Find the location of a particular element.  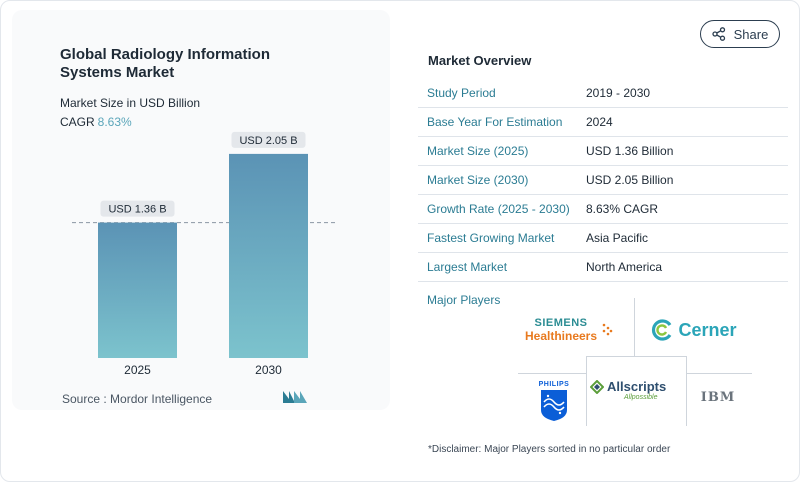

overview-row: Market Size (2030) USD 2.05 Billion is located at coordinates (603, 180).